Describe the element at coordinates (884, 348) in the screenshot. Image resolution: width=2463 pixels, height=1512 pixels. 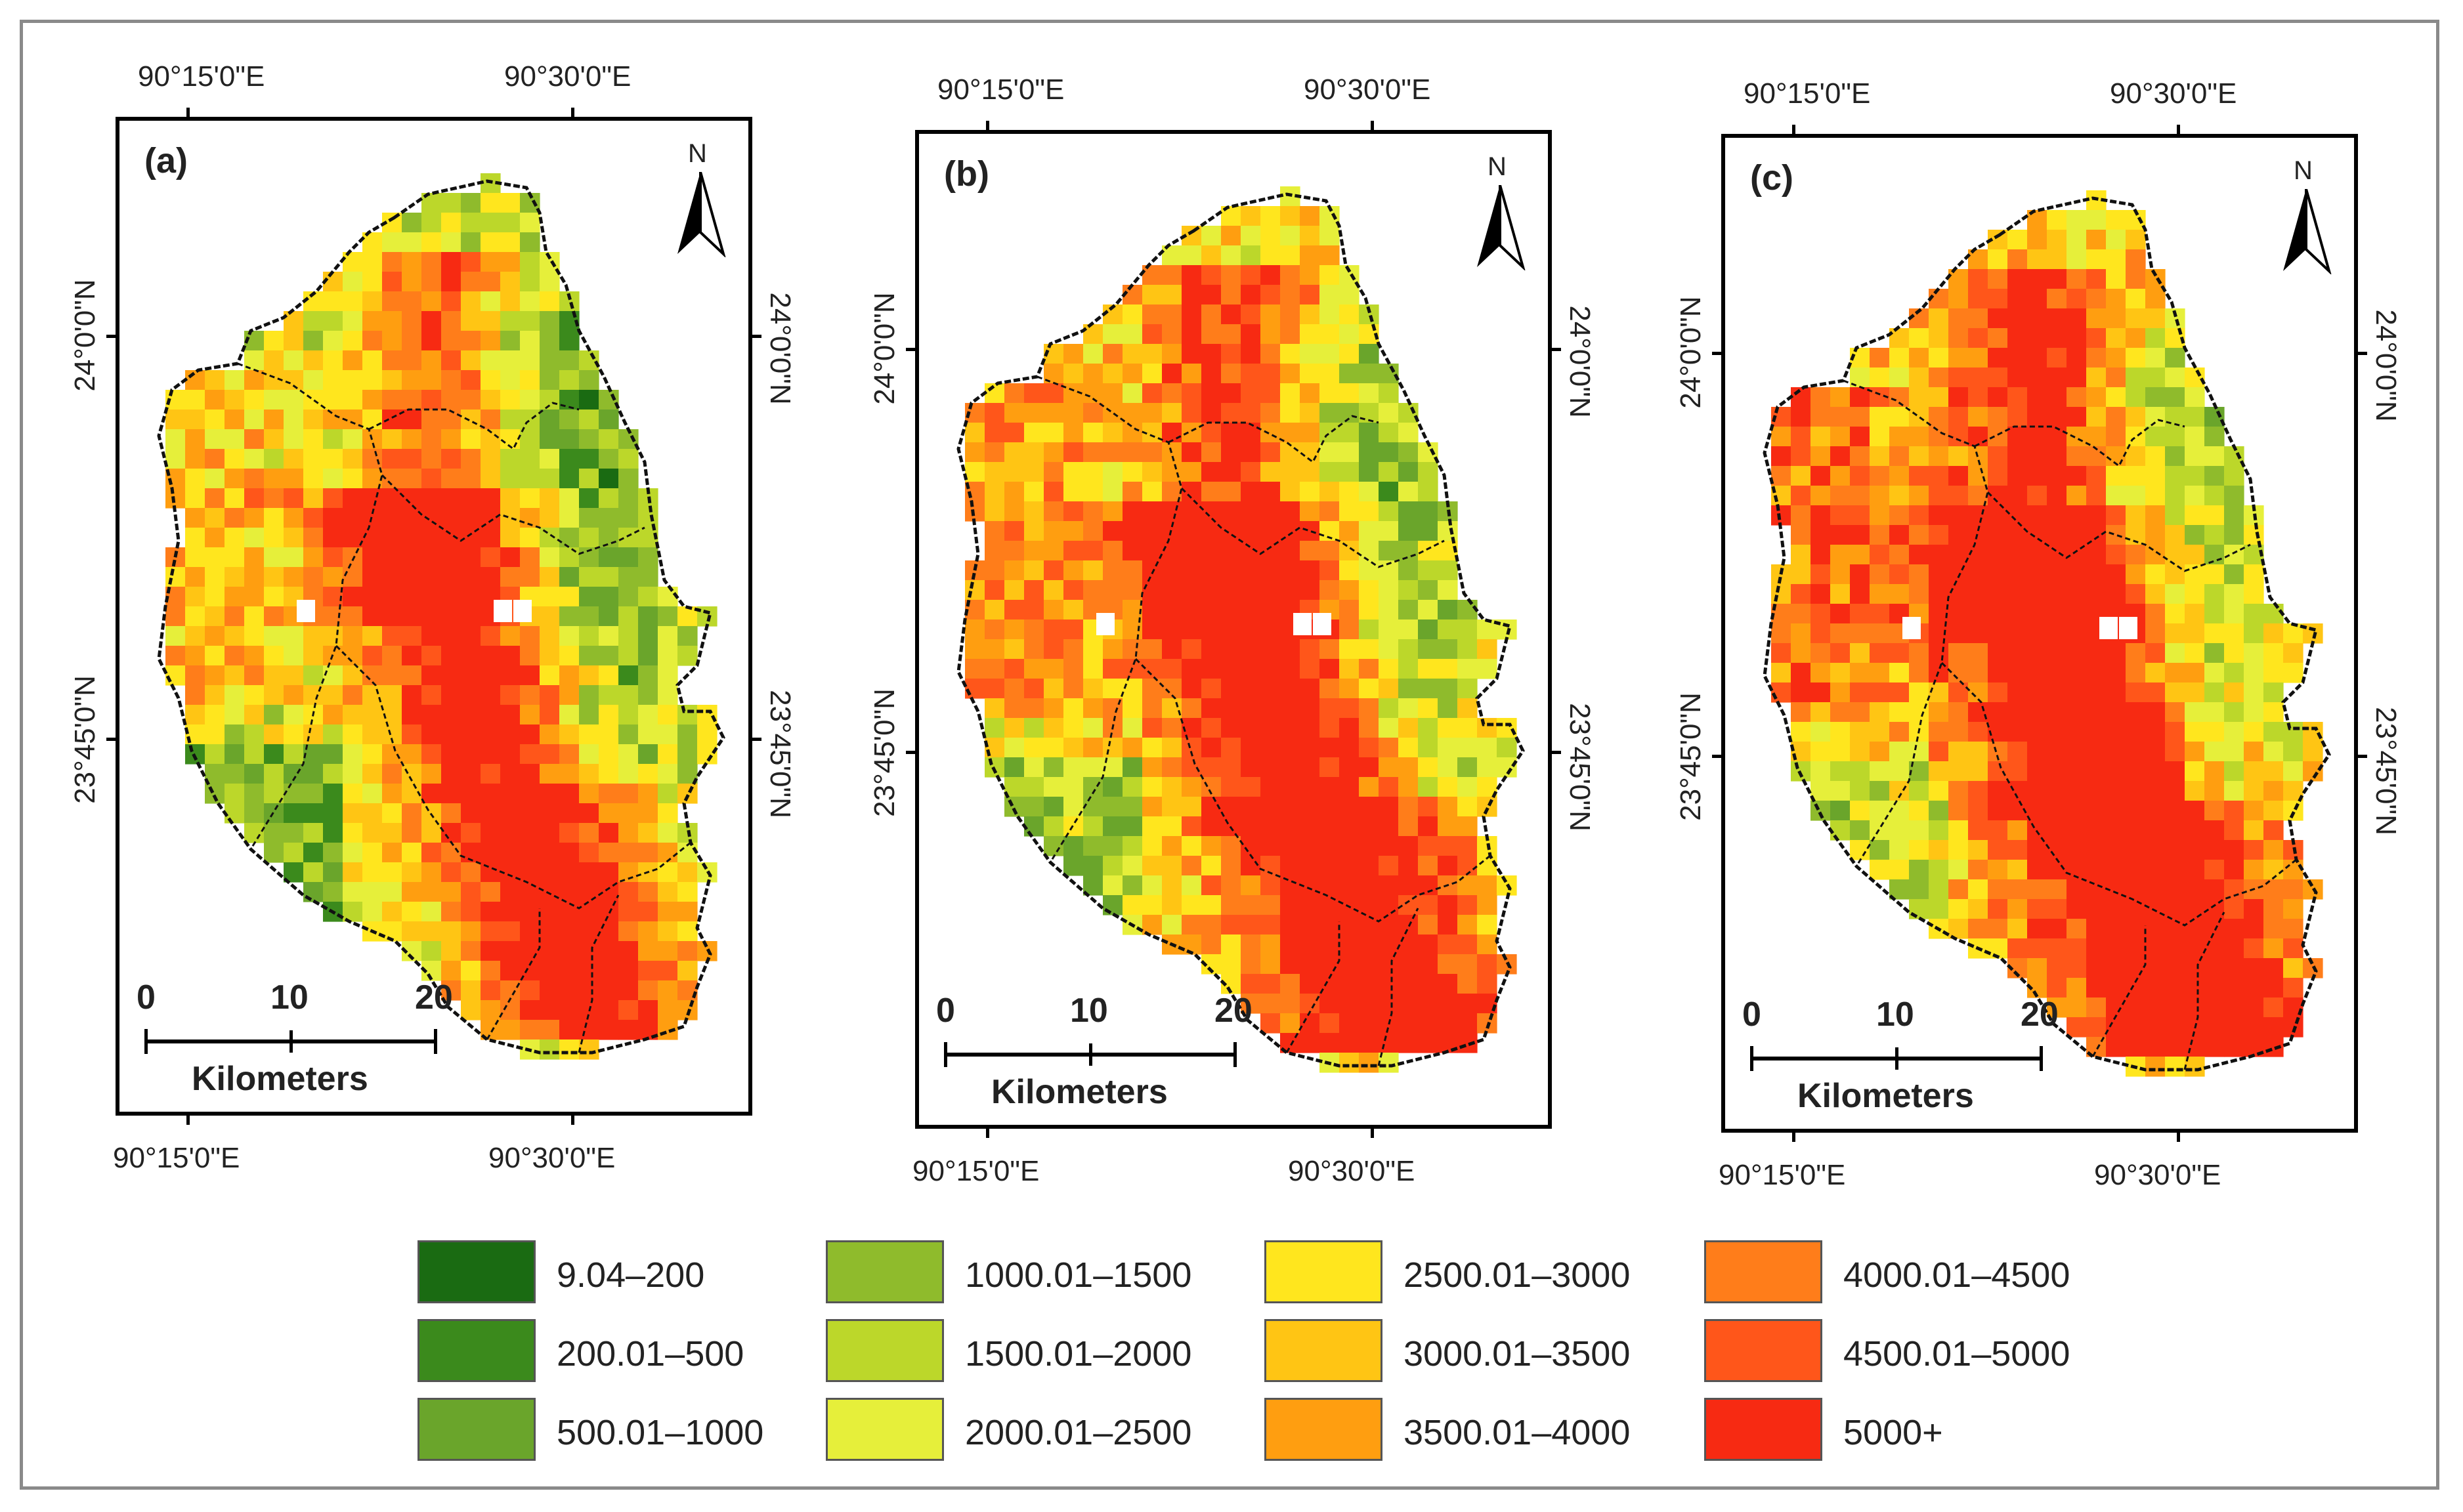
I see `left-lat-top-label: 24°0'0"N` at that location.